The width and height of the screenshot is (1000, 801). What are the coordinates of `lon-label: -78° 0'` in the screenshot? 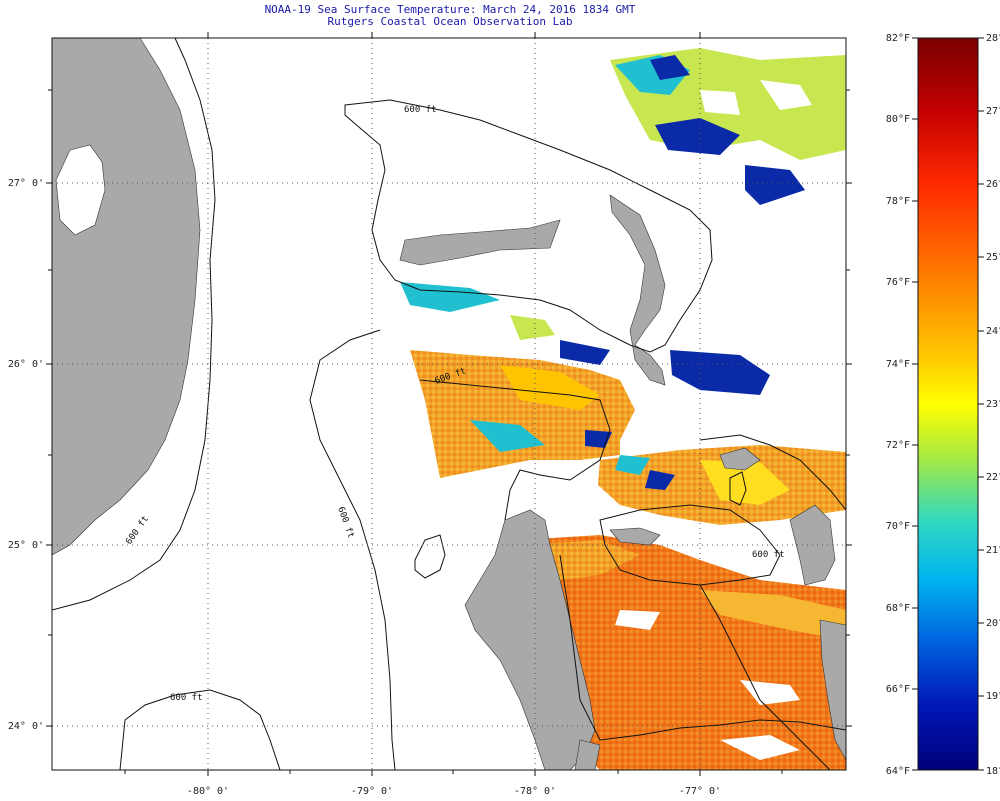 It's located at (535, 791).